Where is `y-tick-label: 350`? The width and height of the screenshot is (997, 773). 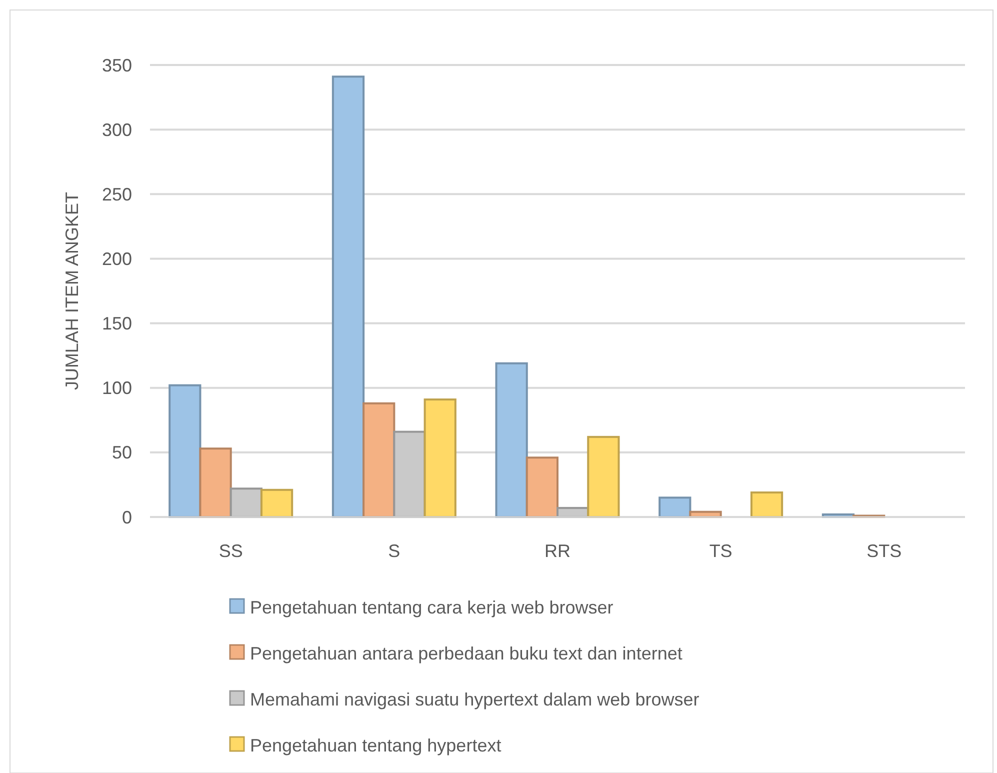
y-tick-label: 350 is located at coordinates (117, 65).